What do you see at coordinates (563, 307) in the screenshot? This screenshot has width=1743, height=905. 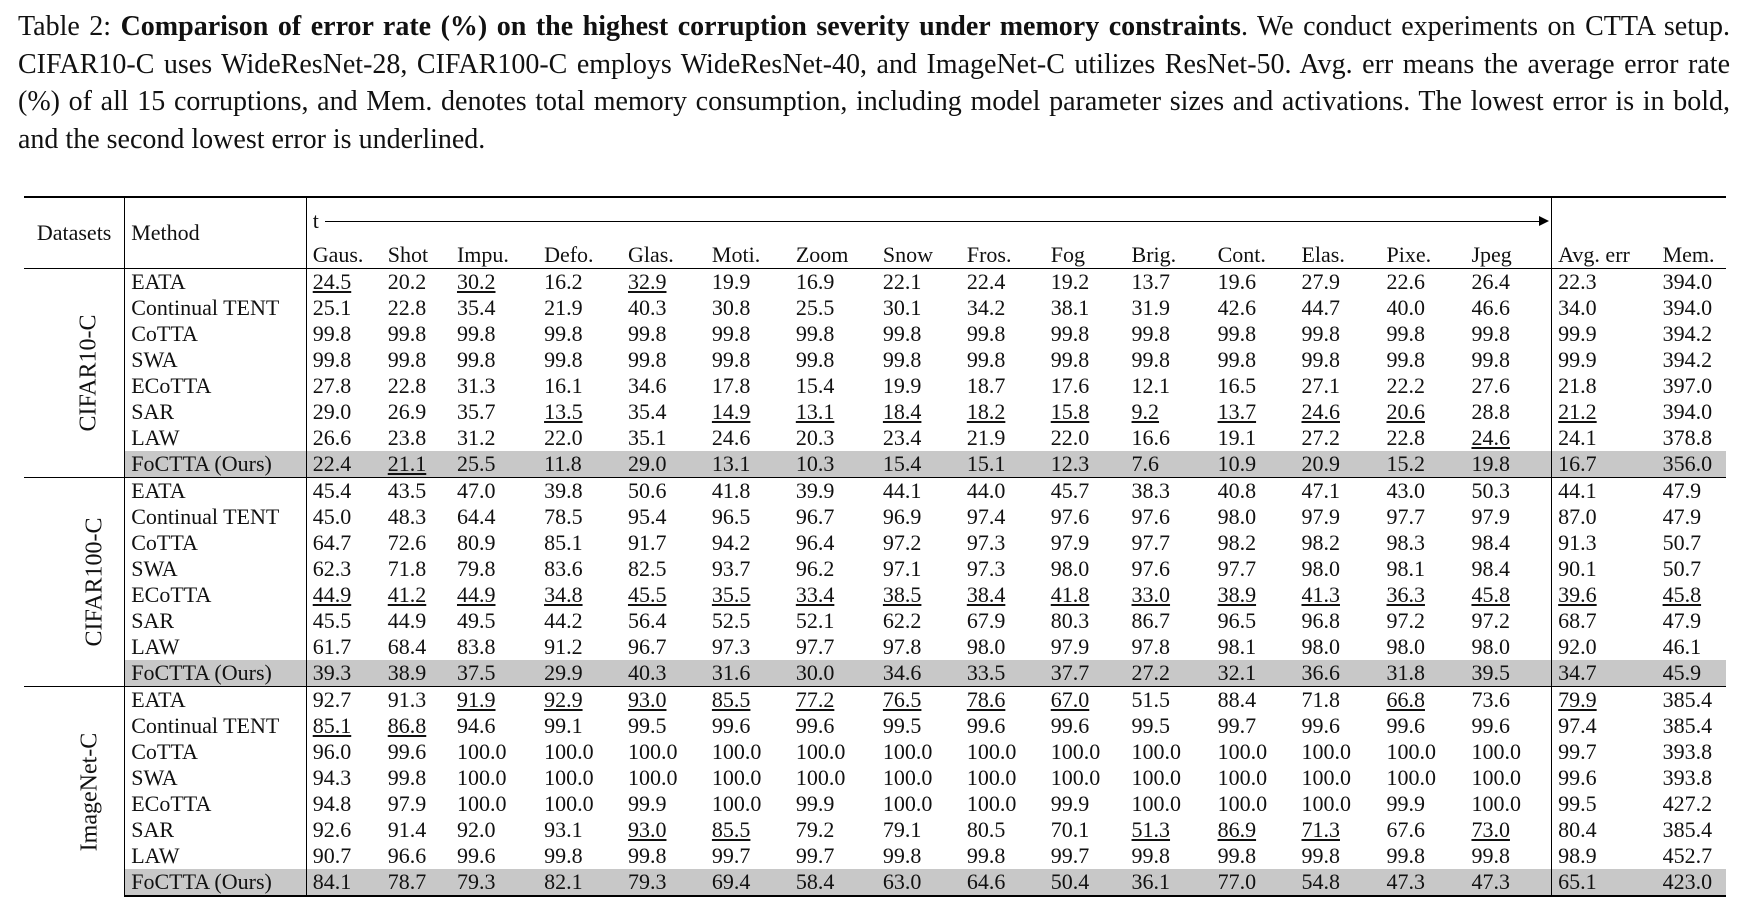 I see `value-cell: 21.9` at bounding box center [563, 307].